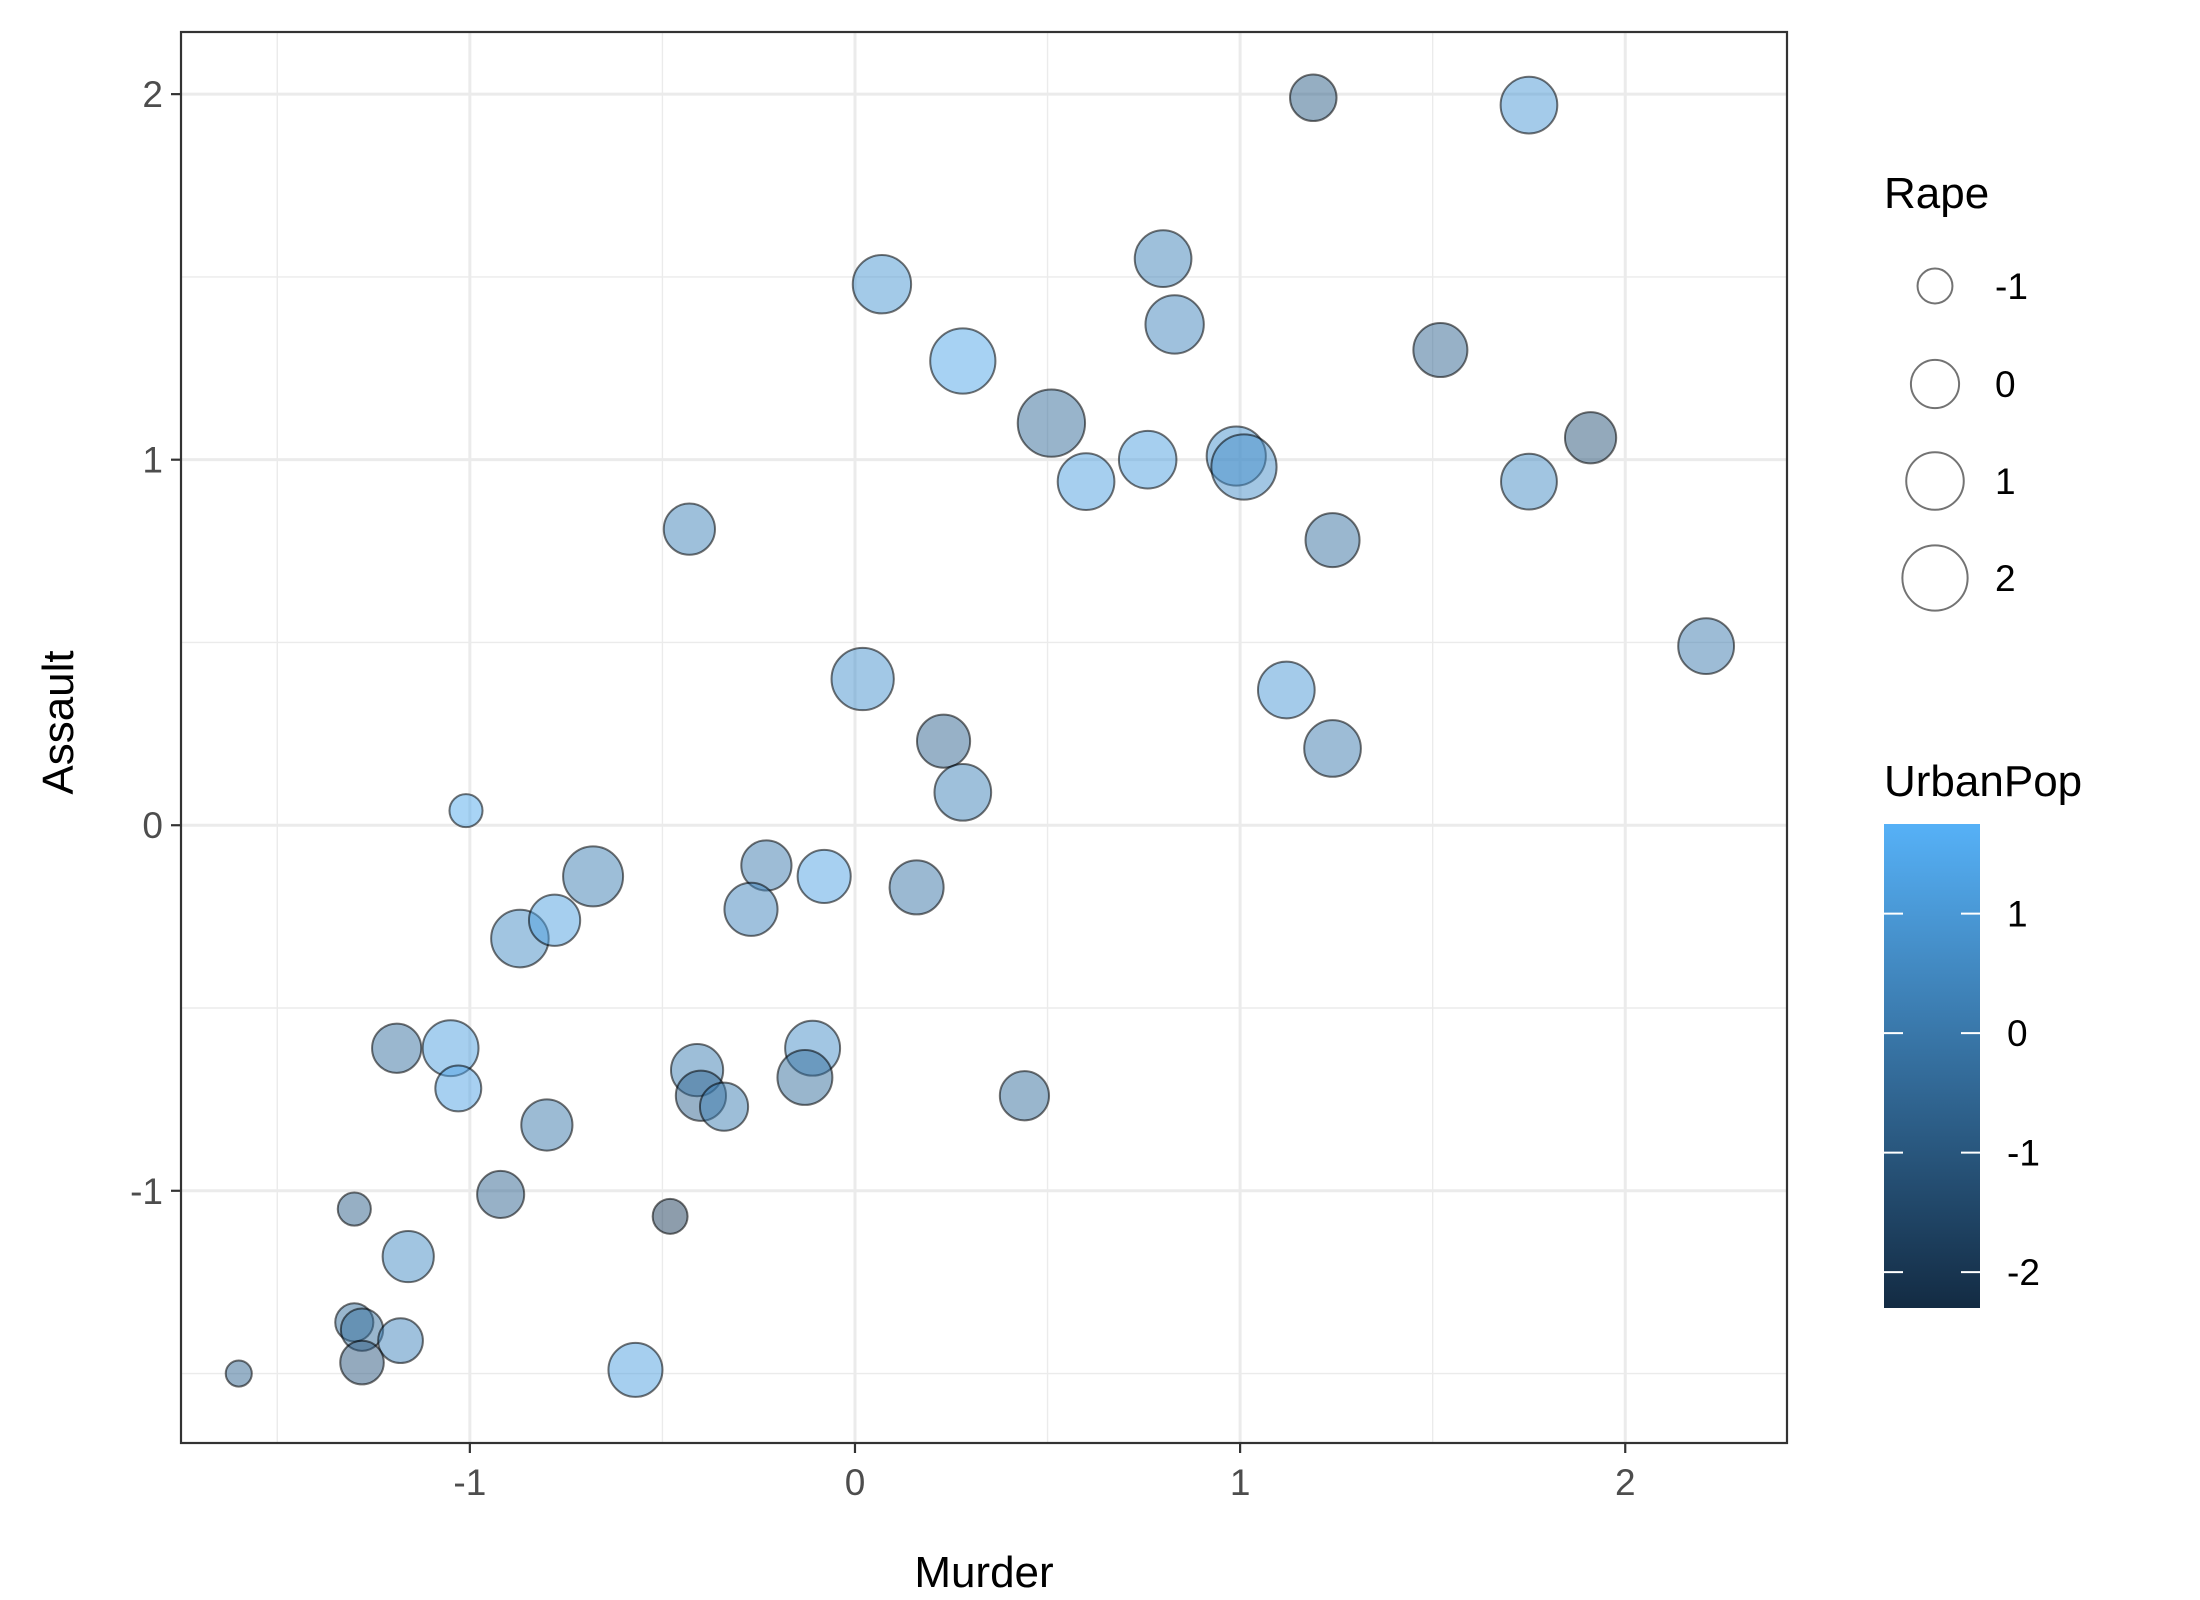 This screenshot has height=1600, width=2200. I want to click on size-legend-label: 1, so click(2005, 481).